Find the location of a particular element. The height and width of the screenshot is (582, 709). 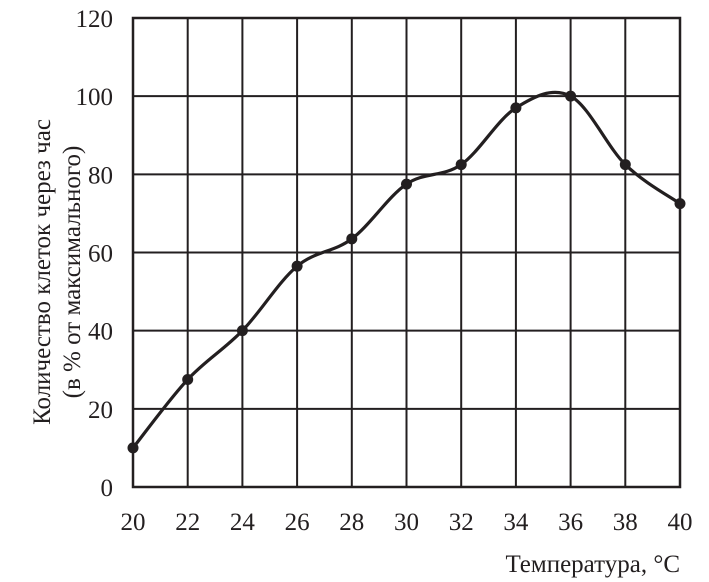

x-tick-label: 32 is located at coordinates (461, 522).